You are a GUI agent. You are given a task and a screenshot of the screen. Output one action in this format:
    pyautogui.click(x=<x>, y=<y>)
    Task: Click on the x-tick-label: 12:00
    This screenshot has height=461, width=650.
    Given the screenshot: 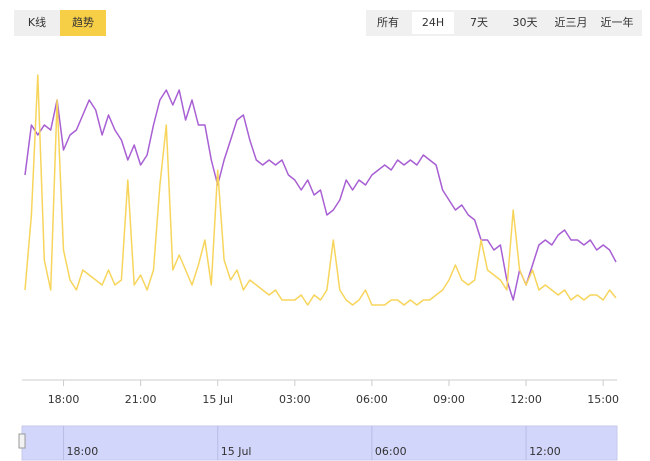 What is the action you would take?
    pyautogui.click(x=526, y=399)
    